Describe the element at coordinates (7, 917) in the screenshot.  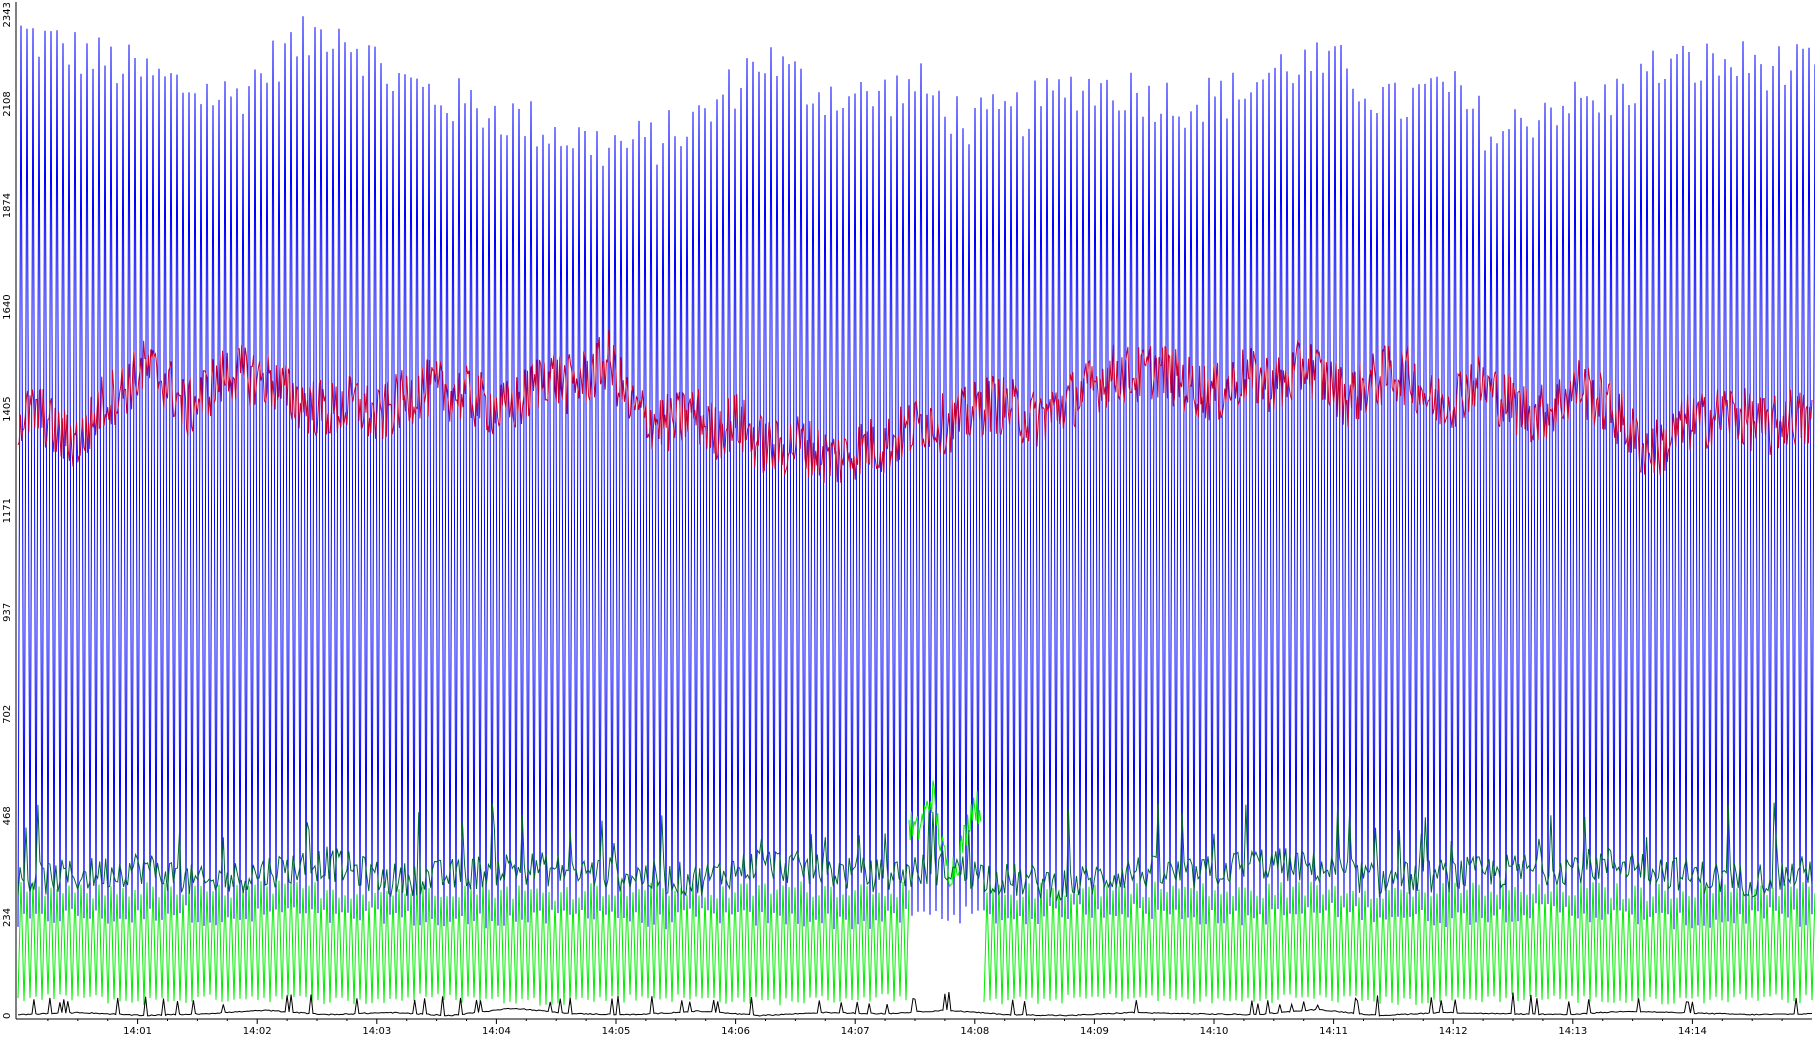
I see `y-tick-label-1: 234` at that location.